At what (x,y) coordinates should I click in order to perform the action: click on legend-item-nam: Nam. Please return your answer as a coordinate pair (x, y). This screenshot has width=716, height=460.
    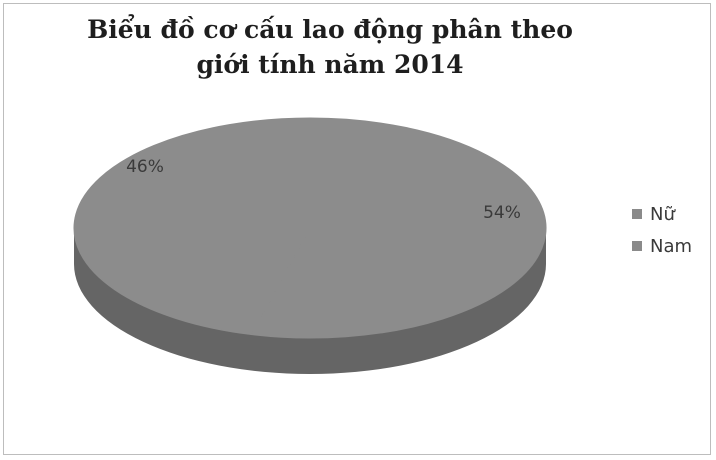
    Looking at the image, I should click on (662, 246).